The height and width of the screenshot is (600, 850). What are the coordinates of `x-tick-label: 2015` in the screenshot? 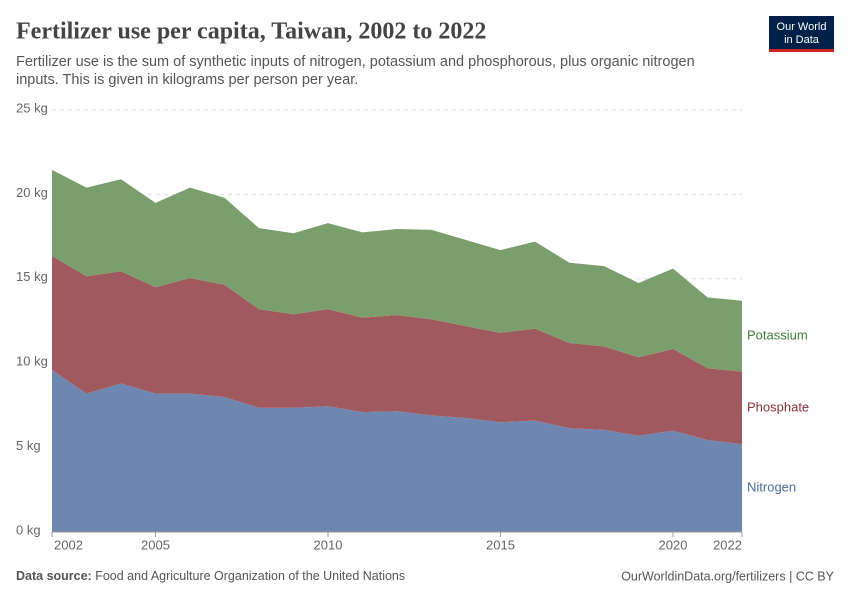 It's located at (500, 544).